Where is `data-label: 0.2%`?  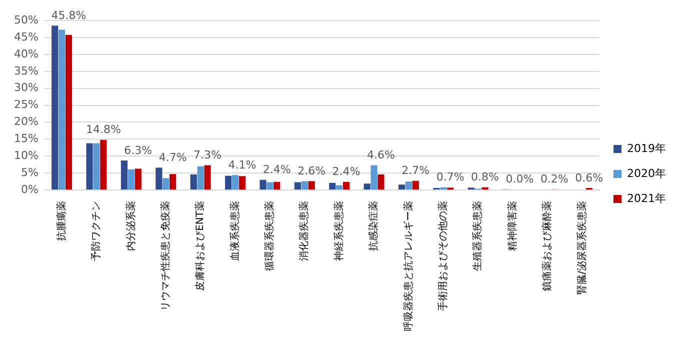
data-label: 0.2% is located at coordinates (554, 179).